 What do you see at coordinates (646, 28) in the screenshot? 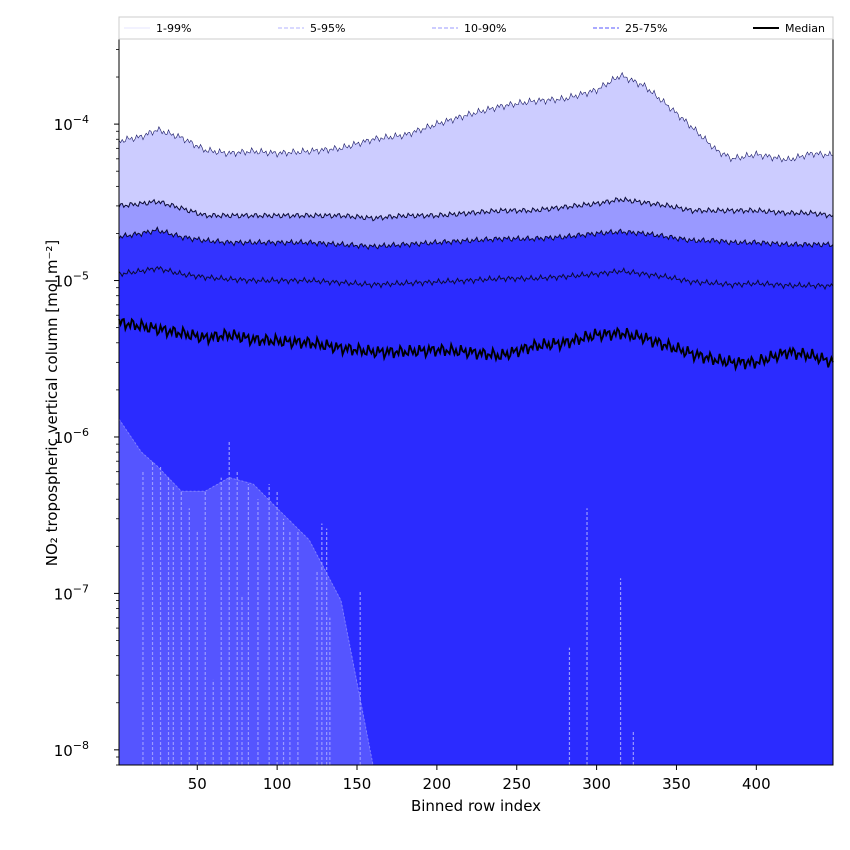
I see `legend-label: 25-75%` at bounding box center [646, 28].